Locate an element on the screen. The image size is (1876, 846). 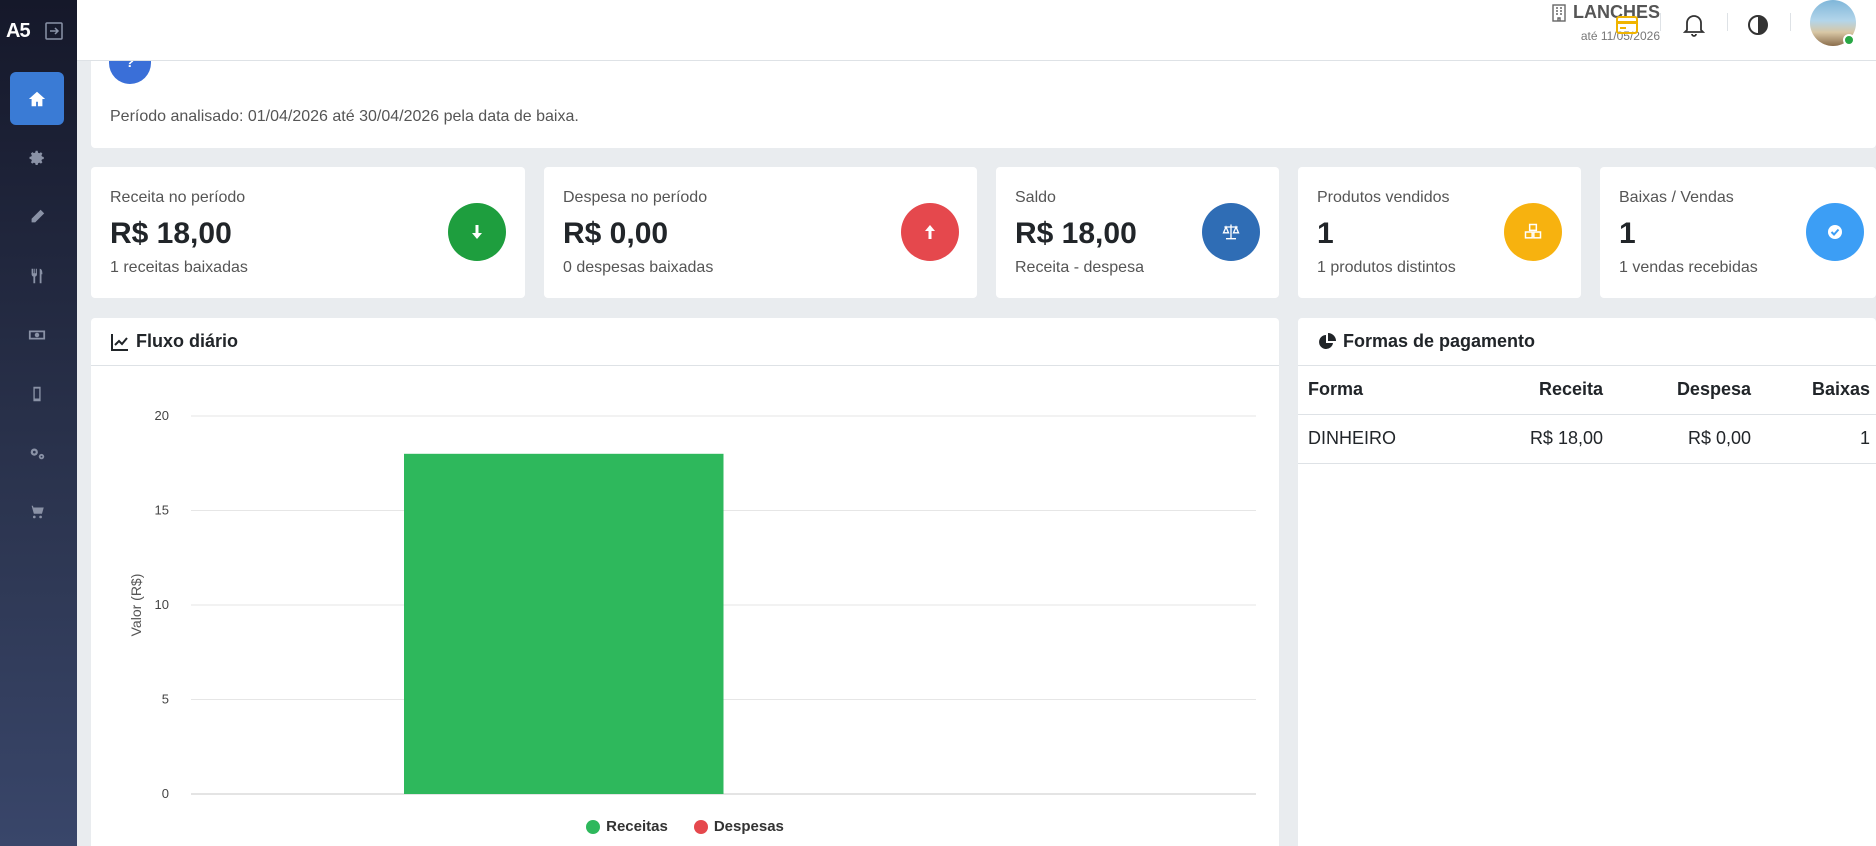
sidebar-item-home is located at coordinates (37, 98).